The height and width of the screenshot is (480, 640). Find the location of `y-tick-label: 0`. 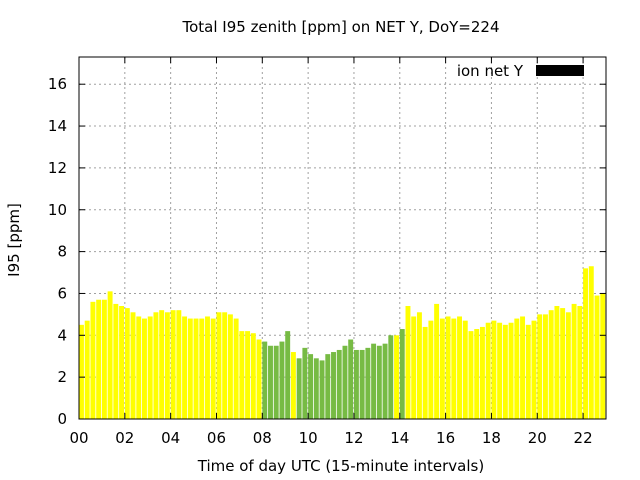

y-tick-label: 0 is located at coordinates (62, 419).